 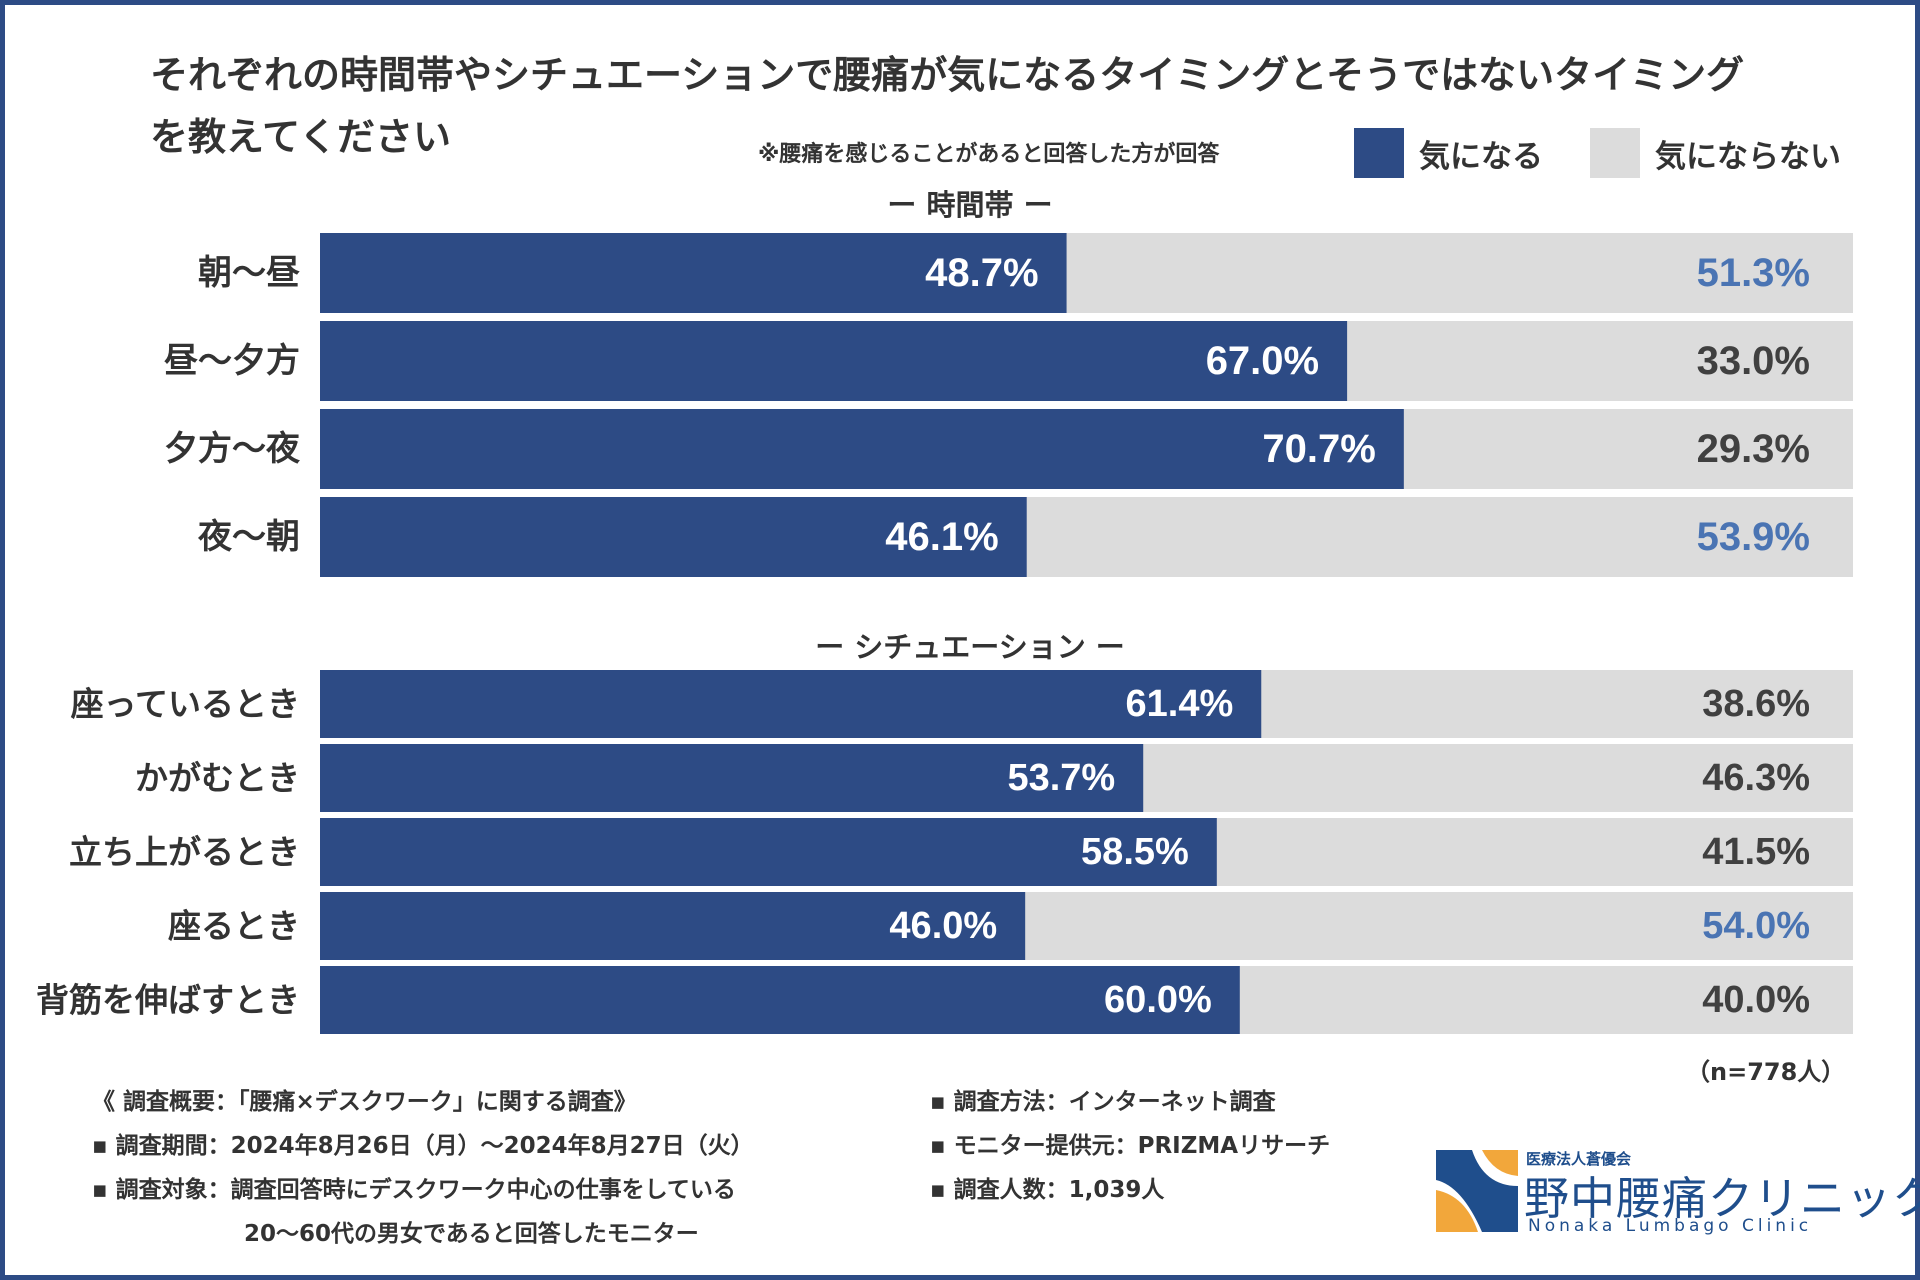 I want to click on legend-swatch-not-concerned, so click(x=1615, y=153).